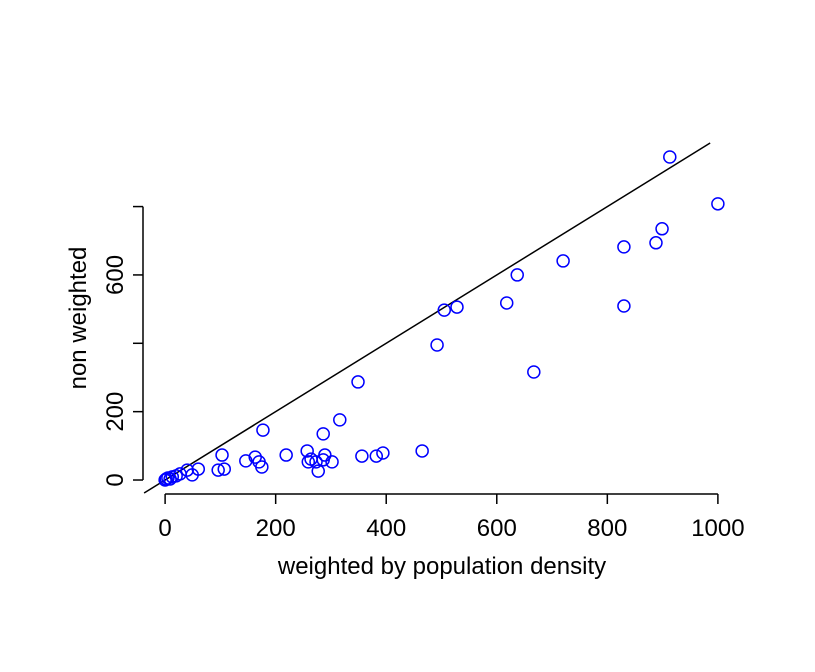 This screenshot has height=672, width=815. Describe the element at coordinates (441, 566) in the screenshot. I see `x-axis-label: weighted by population density` at that location.